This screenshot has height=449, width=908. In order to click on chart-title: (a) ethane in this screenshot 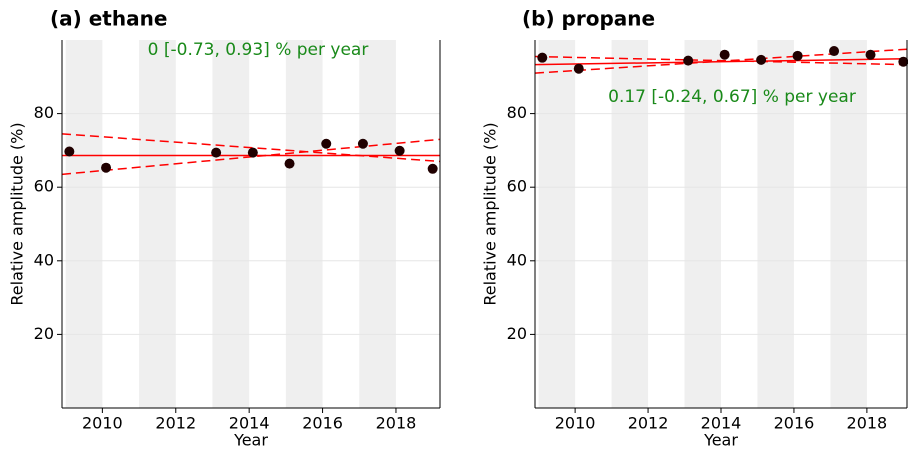, I will do `click(108, 19)`.